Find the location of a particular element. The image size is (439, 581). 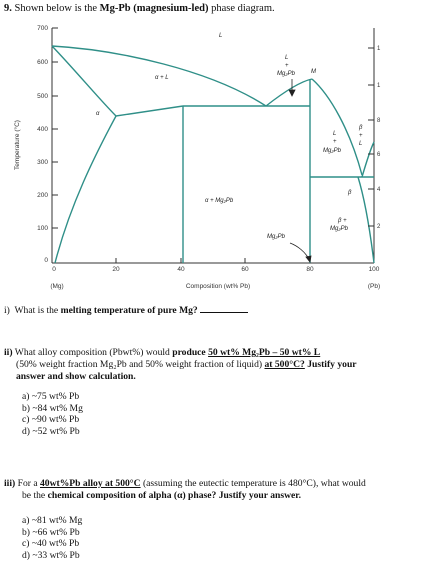

x-ticks is located at coordinates (213, 260).